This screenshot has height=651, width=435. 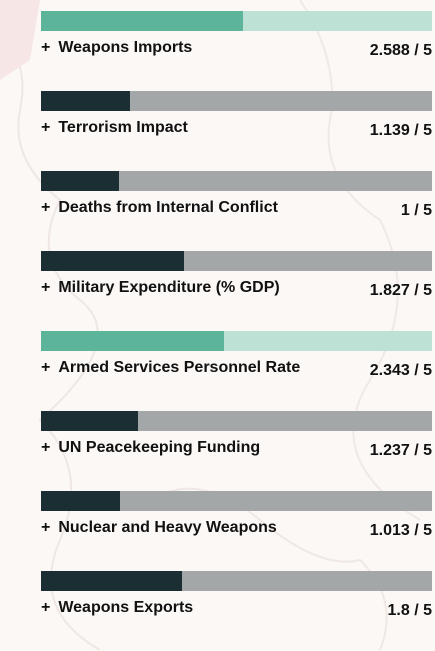 I want to click on indicator-row: + Deaths from Internal Conflict 1 / 5, so click(x=236, y=209).